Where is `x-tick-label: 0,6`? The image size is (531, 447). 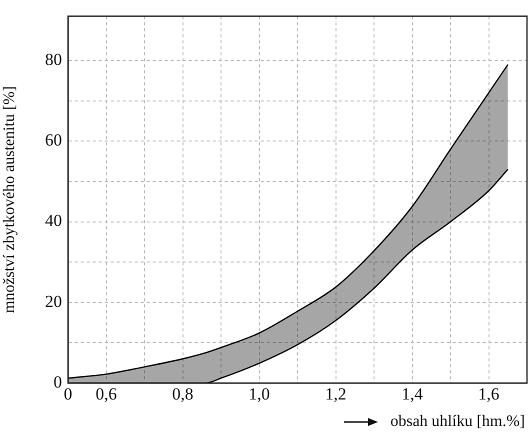
x-tick-label: 0,6 is located at coordinates (106, 394).